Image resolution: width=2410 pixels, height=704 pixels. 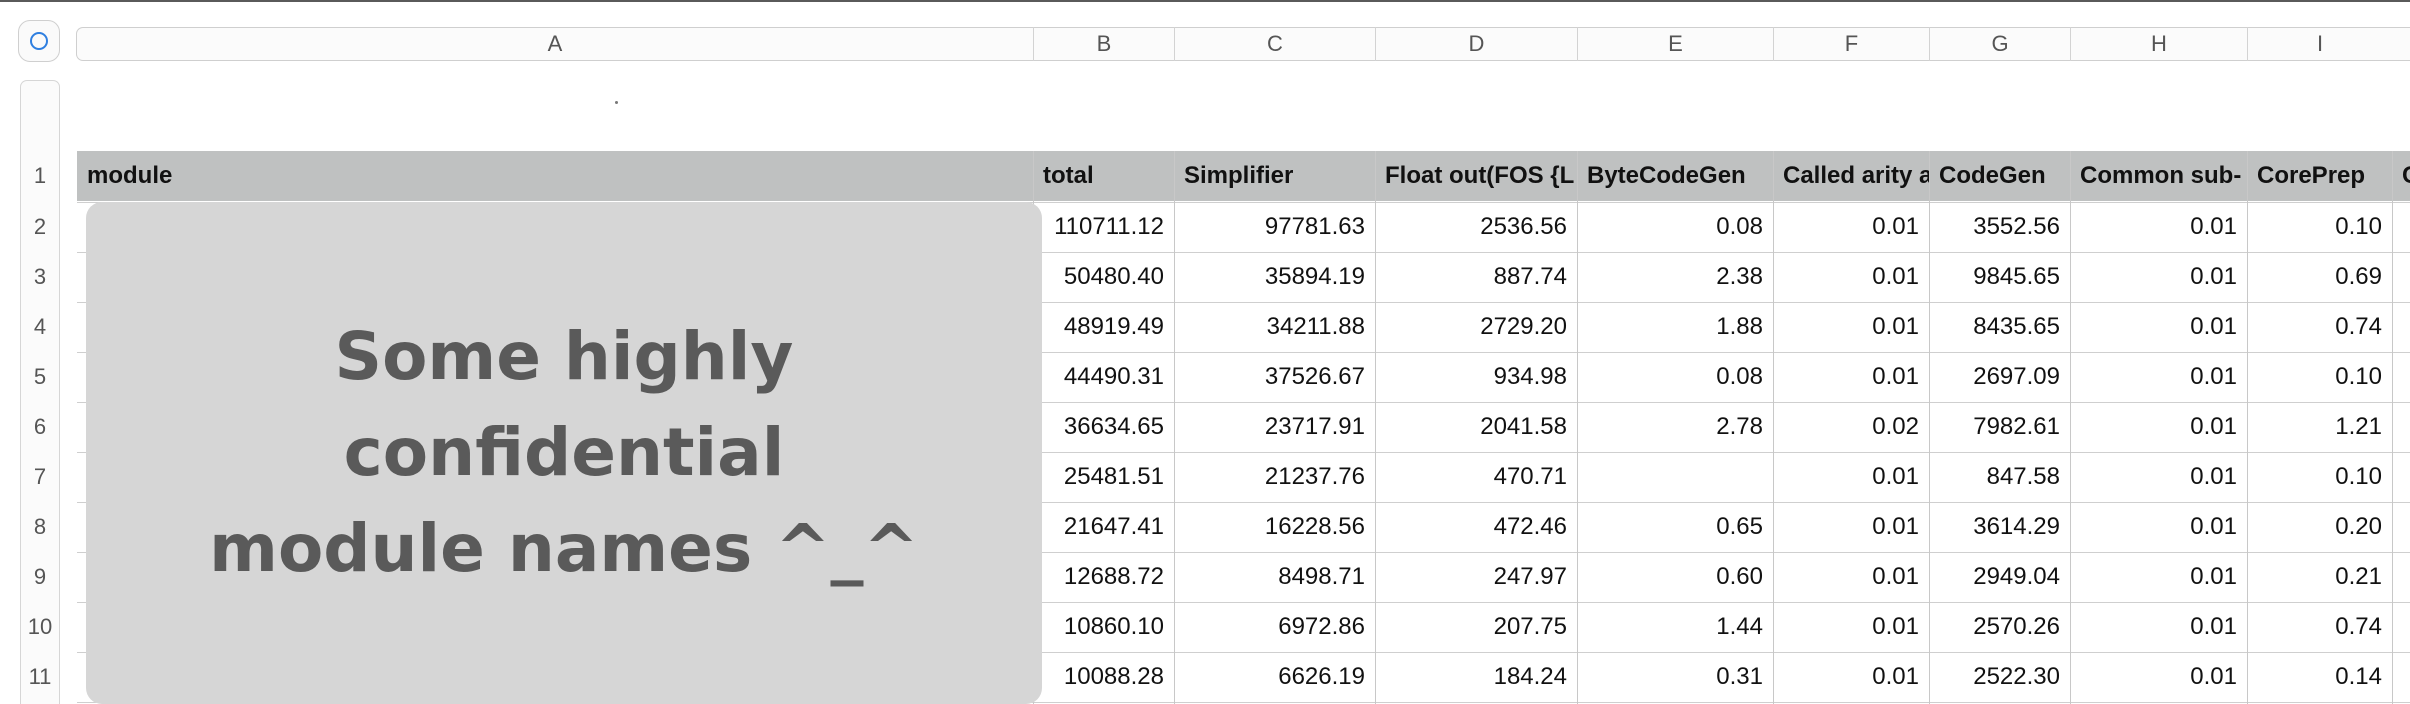 I want to click on table-cell: 37526.67, so click(x=1314, y=376).